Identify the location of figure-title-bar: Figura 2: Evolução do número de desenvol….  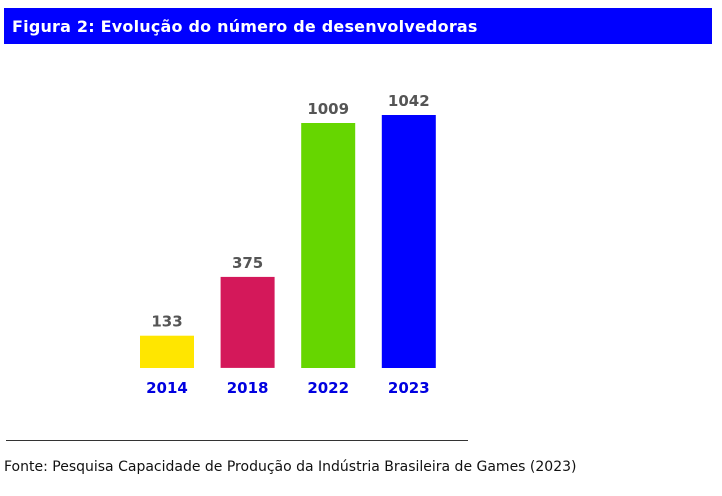
(358, 26).